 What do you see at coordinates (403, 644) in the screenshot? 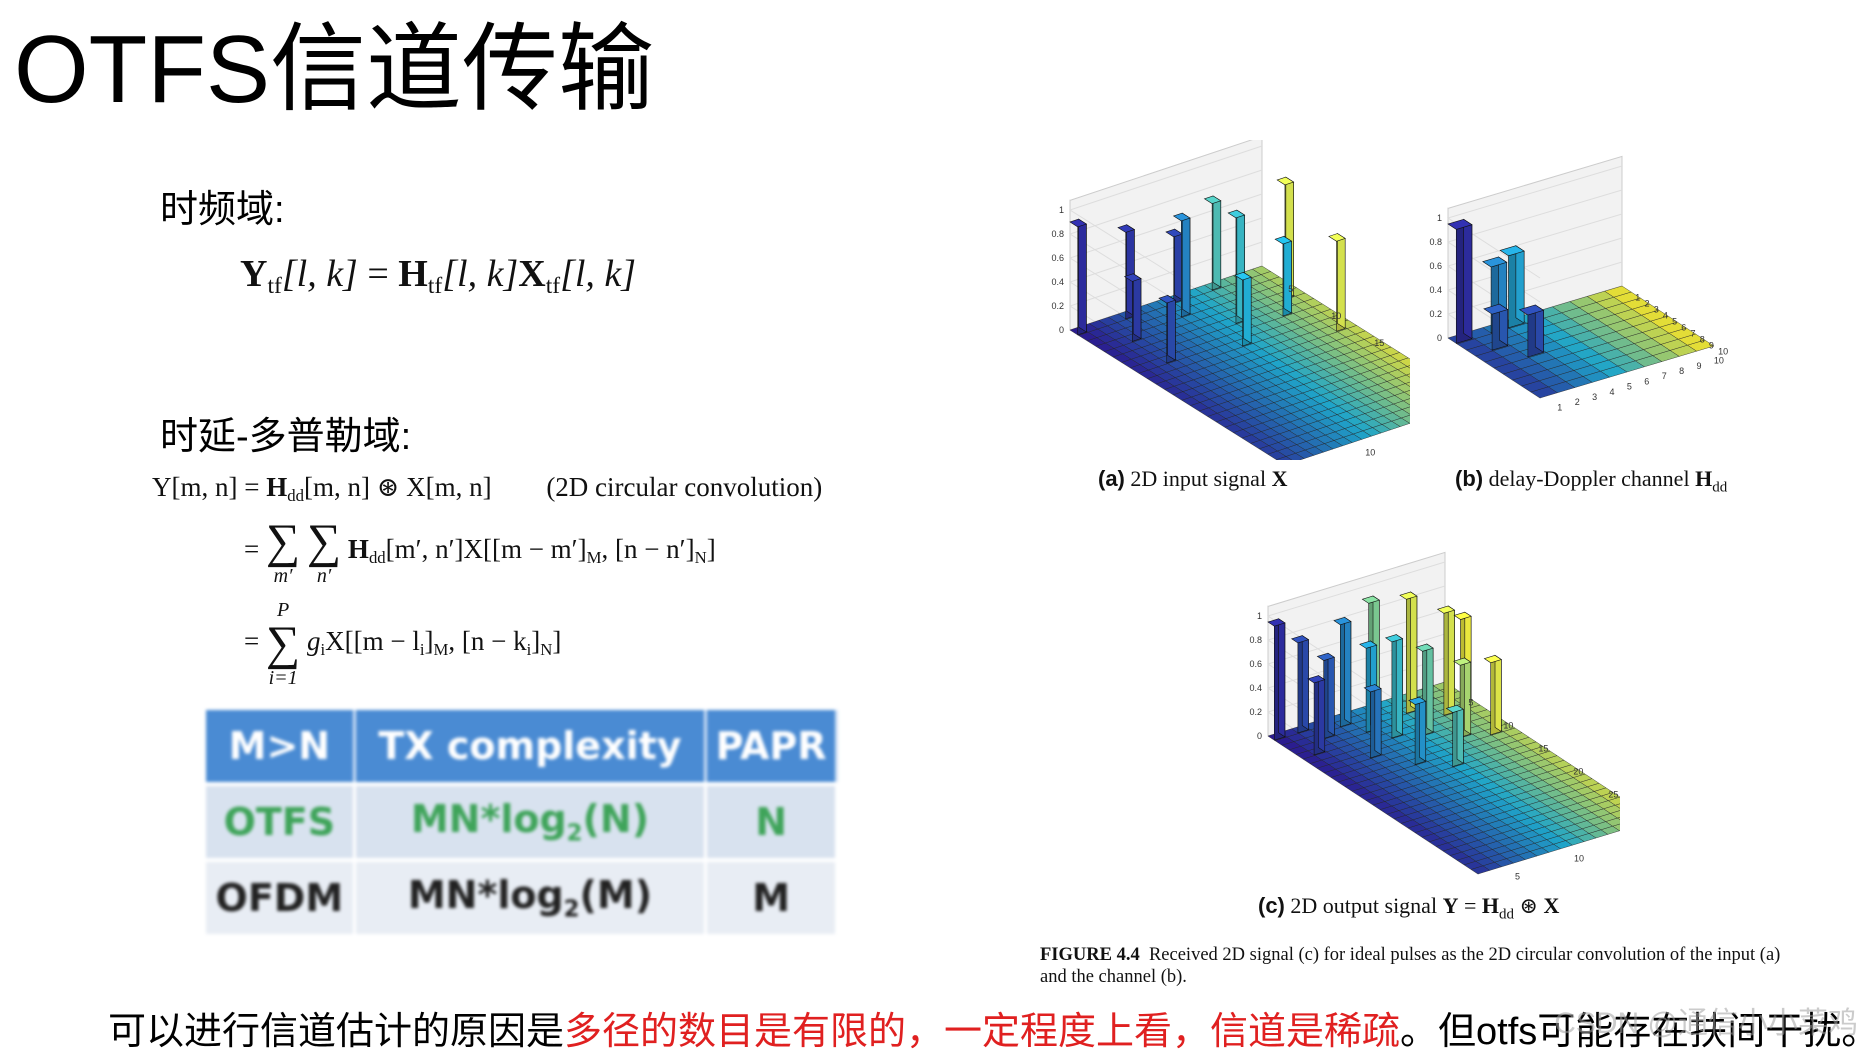
I see `dd-equation-line3: = P ∑ i=1 giX[[m − li]M, [n − ki]N]` at bounding box center [403, 644].